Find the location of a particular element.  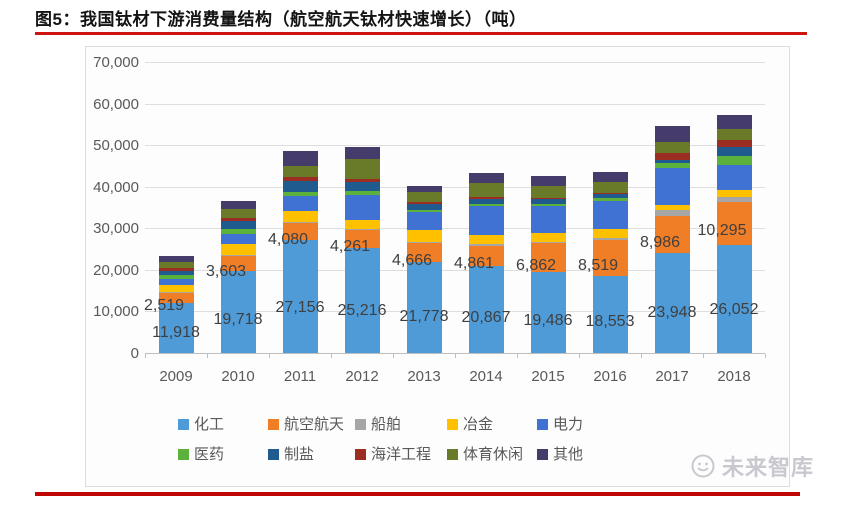

bar-segment-2009-船舶 is located at coordinates (176, 292).